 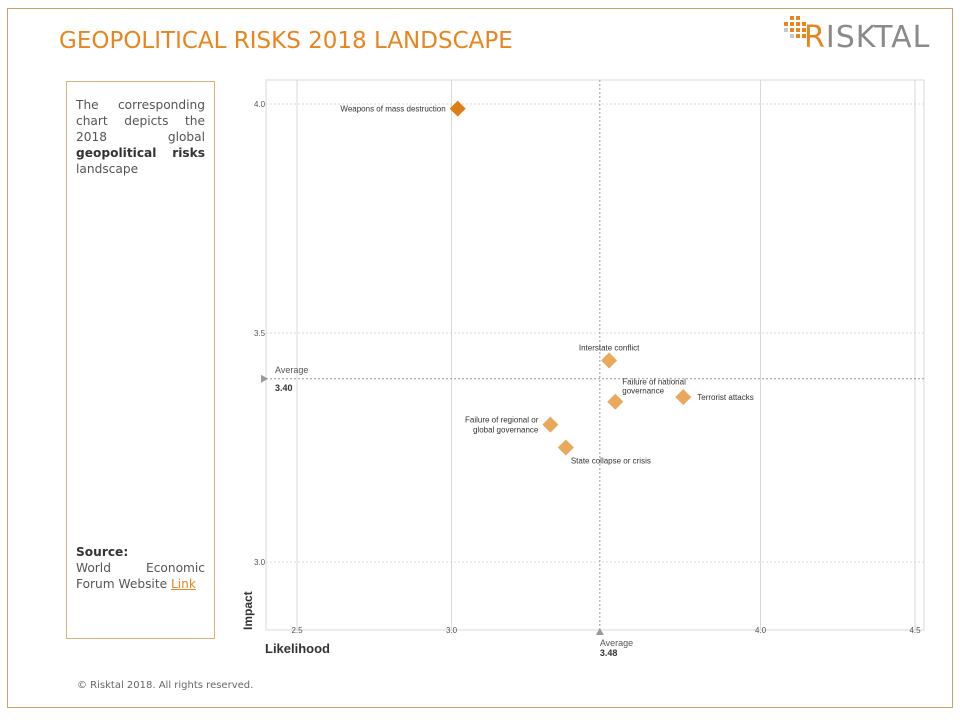 What do you see at coordinates (654, 382) in the screenshot?
I see `risk-label: Failure of national` at bounding box center [654, 382].